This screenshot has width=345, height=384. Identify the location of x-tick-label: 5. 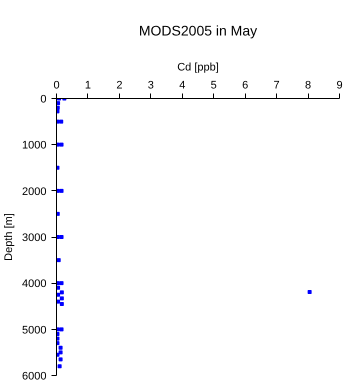
(213, 86).